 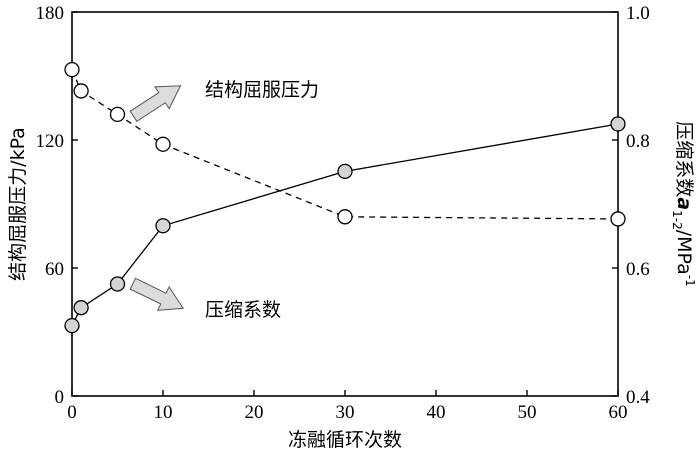 I want to click on x-tick-label: 0, so click(x=72, y=412).